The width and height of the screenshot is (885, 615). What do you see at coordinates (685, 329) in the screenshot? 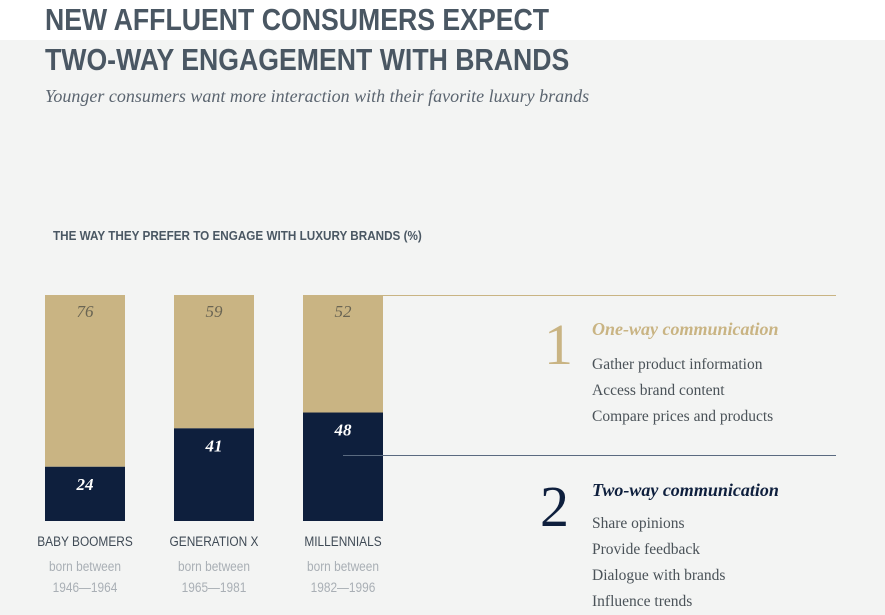
I see `legend-title-one-way: One-way communication` at bounding box center [685, 329].